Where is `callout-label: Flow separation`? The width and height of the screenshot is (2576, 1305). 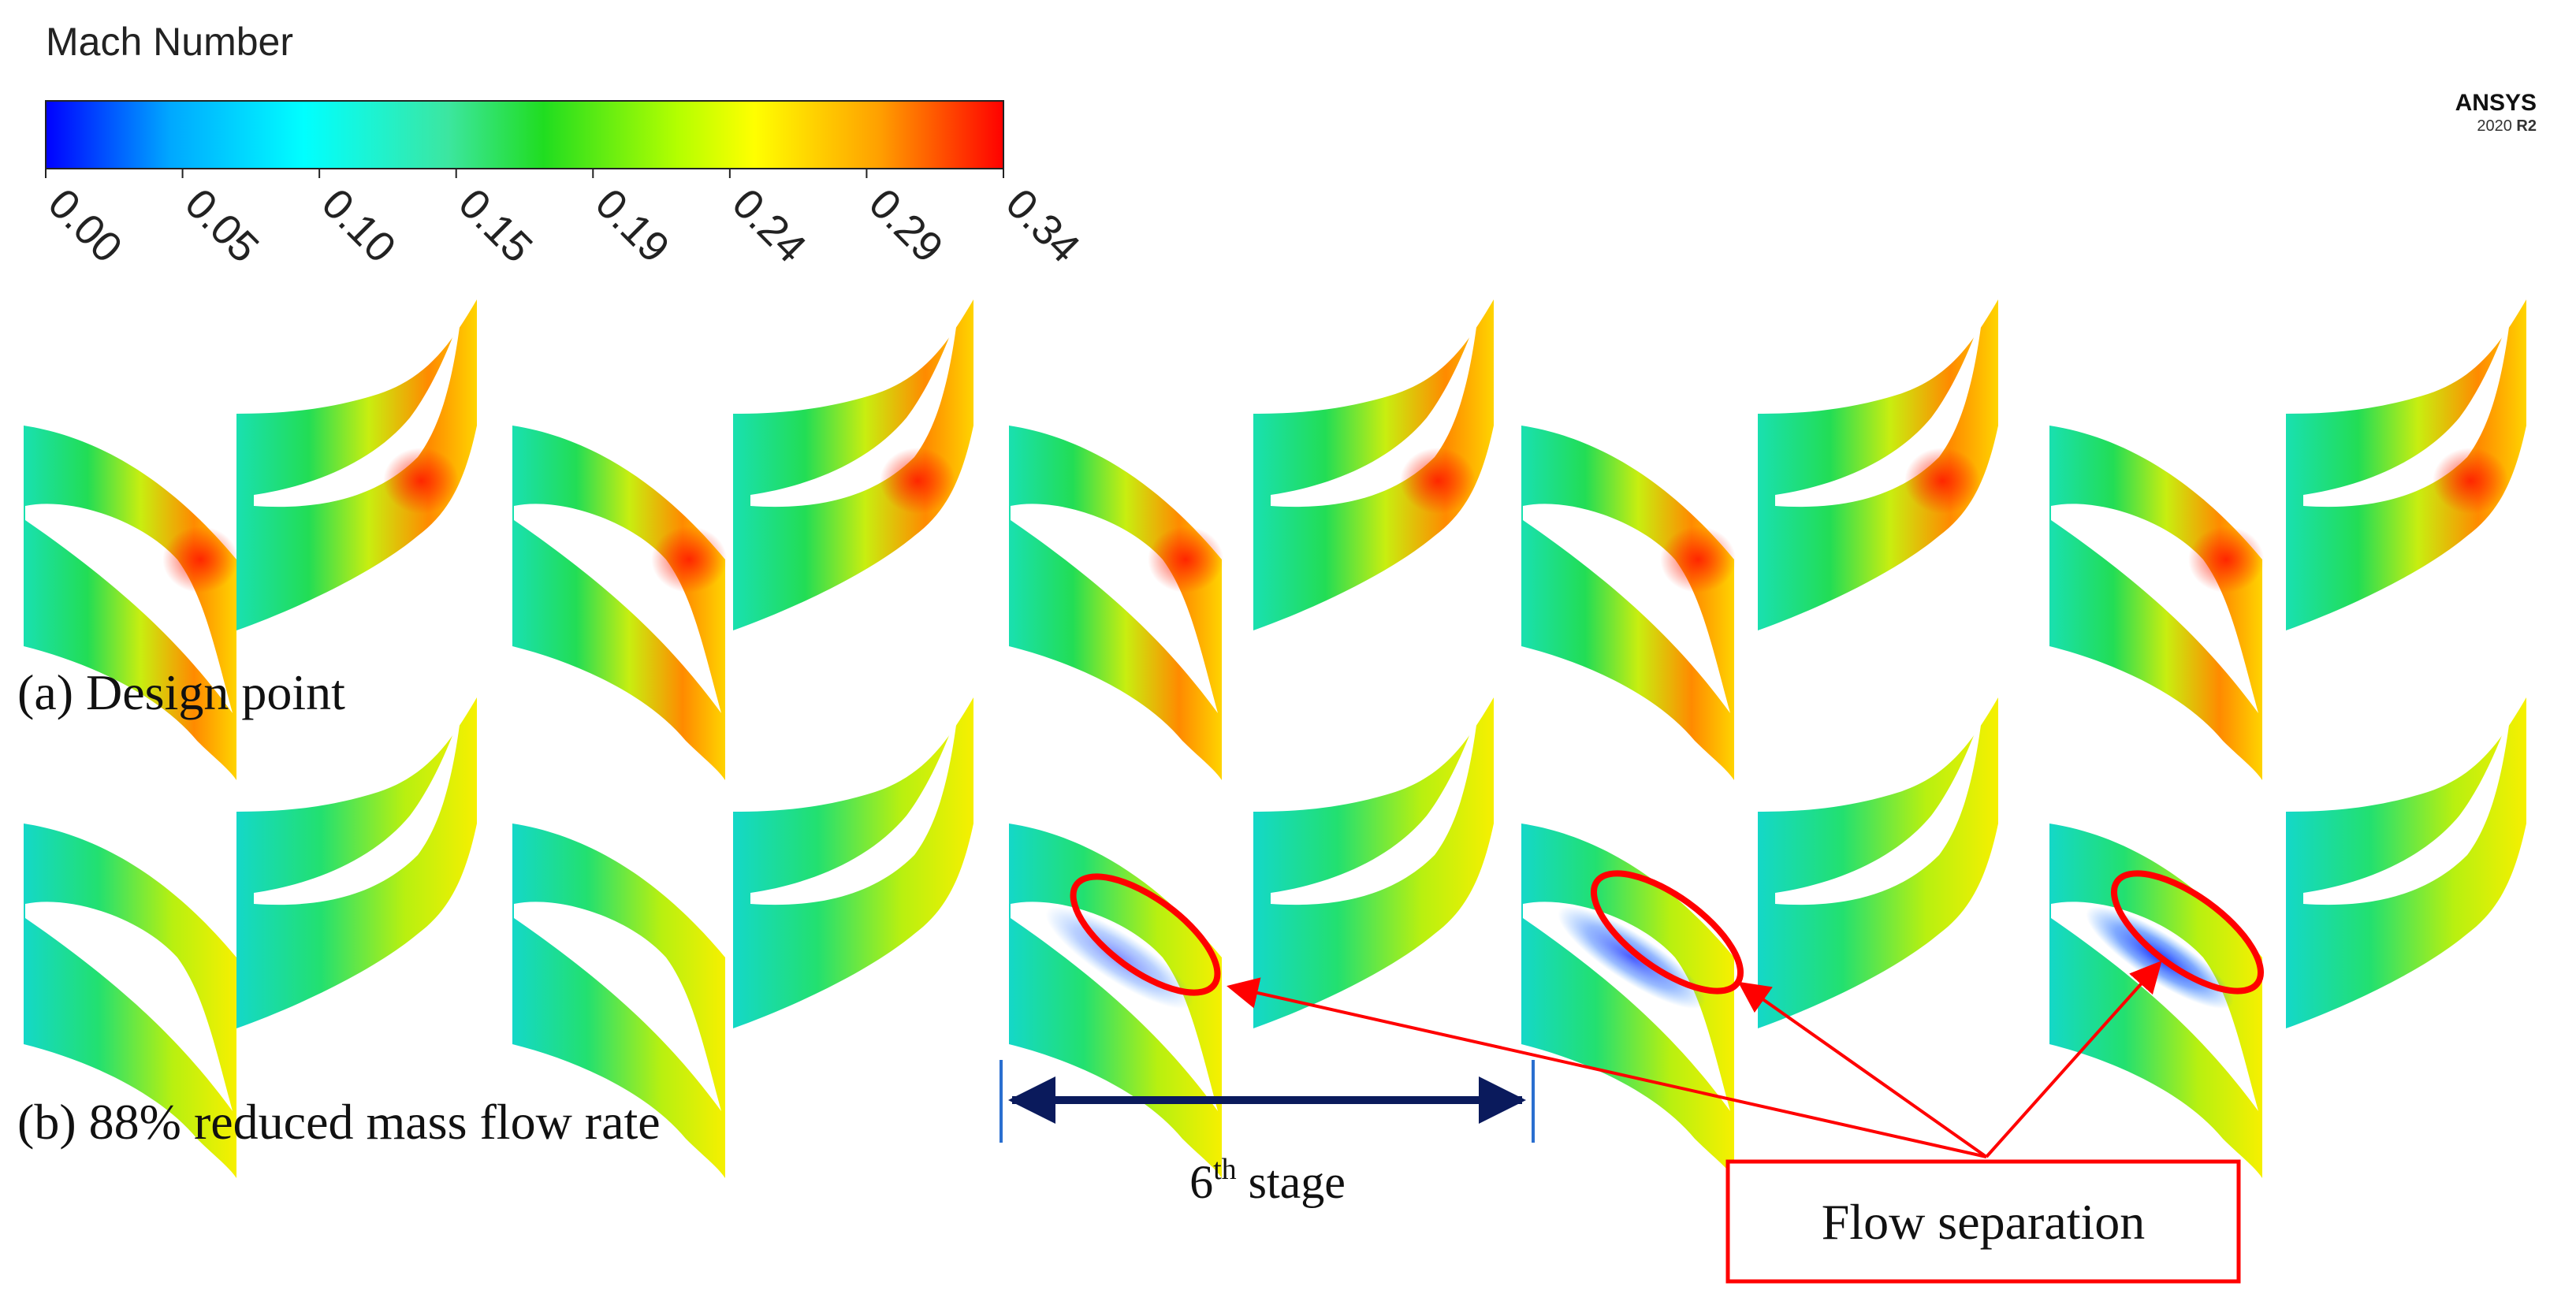
callout-label: Flow separation is located at coordinates (1984, 1222).